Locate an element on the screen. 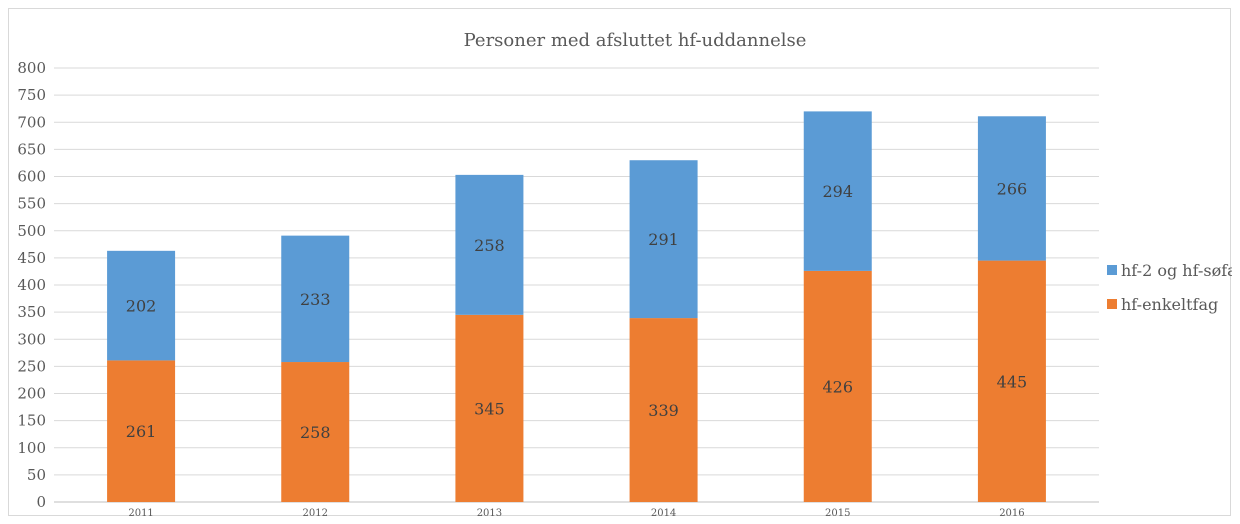 The image size is (1240, 524). y-tick-label: 600 is located at coordinates (31, 177).